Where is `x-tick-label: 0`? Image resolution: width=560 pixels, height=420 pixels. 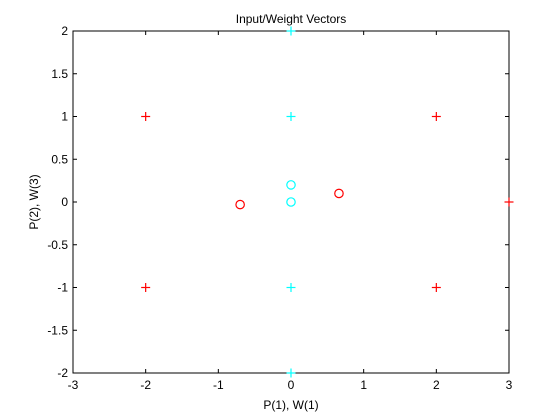 x-tick-label: 0 is located at coordinates (291, 385).